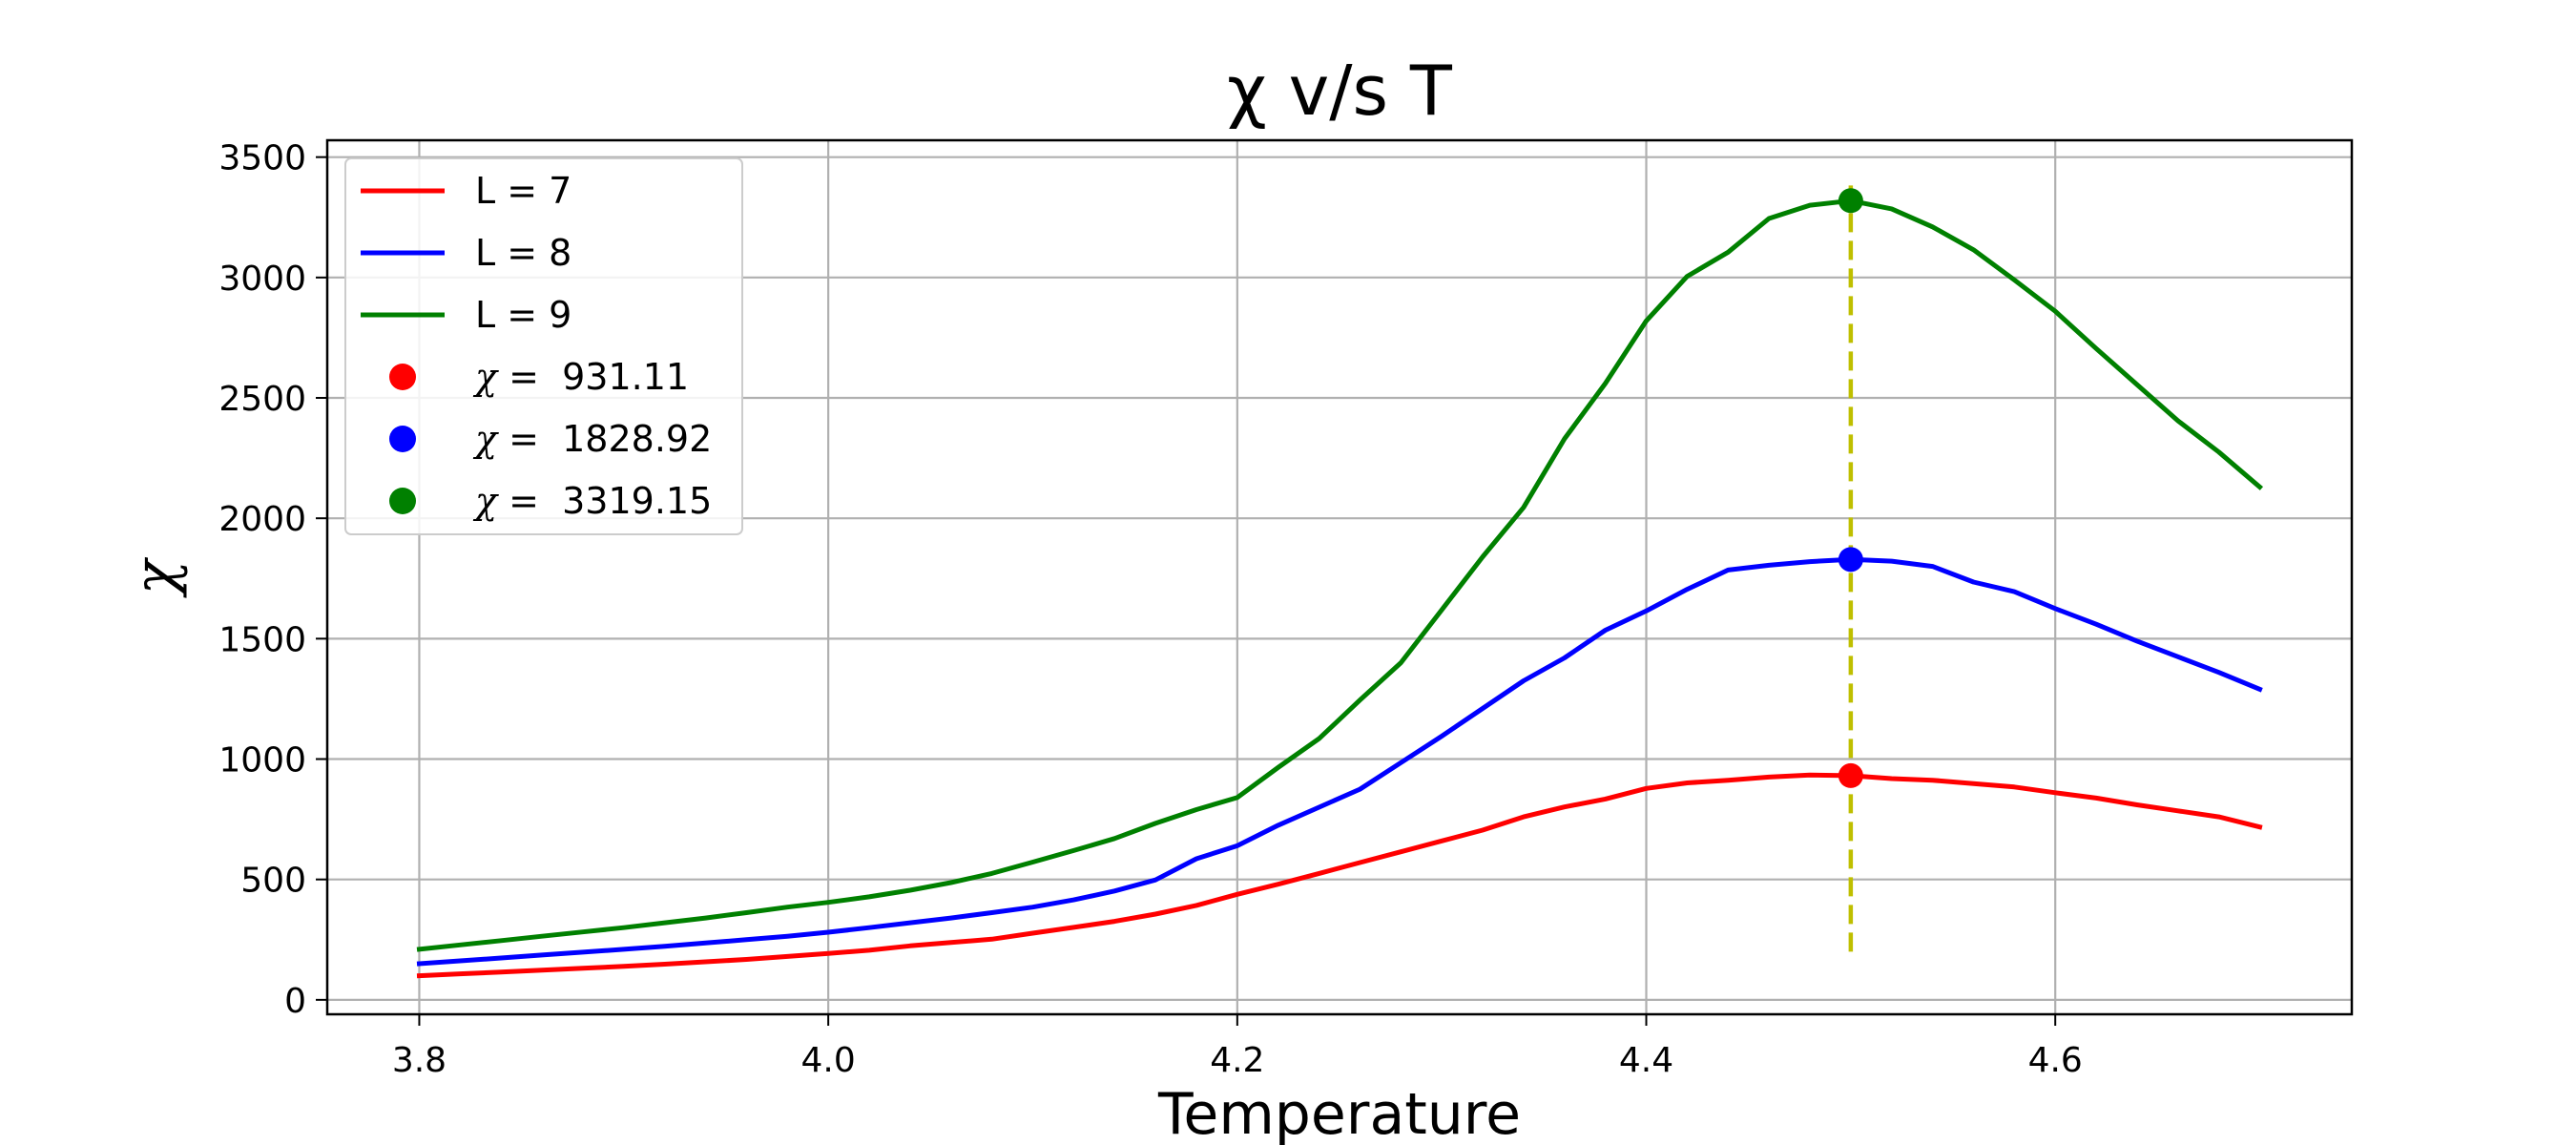 The width and height of the screenshot is (2576, 1145). I want to click on x-axis-title: Temperature, so click(1339, 1113).